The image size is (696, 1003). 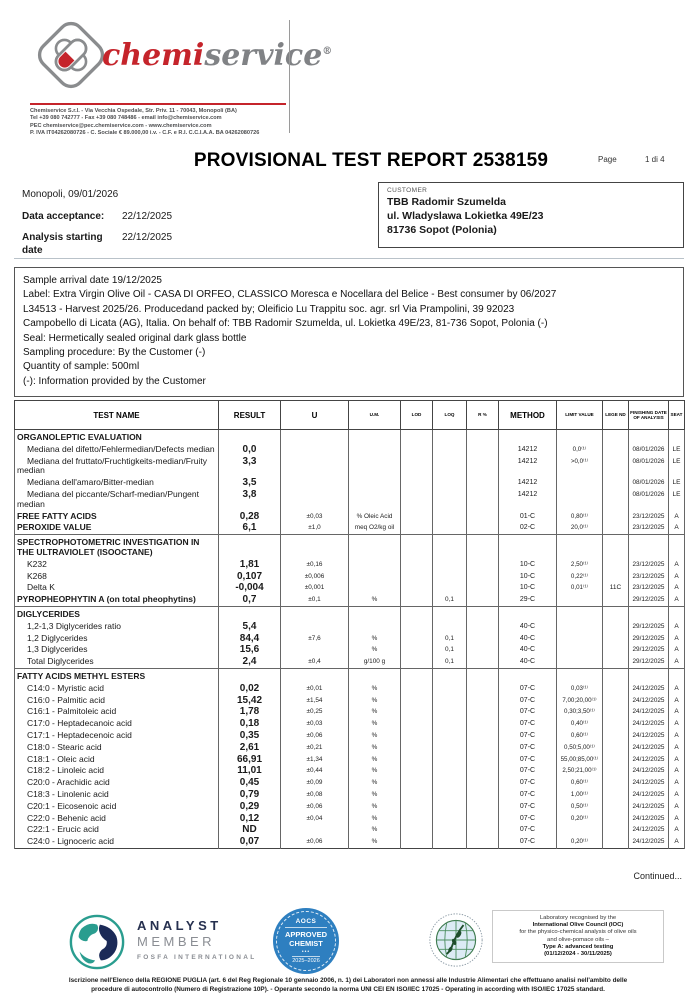 I want to click on col-finishing-date: FINISHING DATE OF ANALYSIS, so click(x=648, y=415).